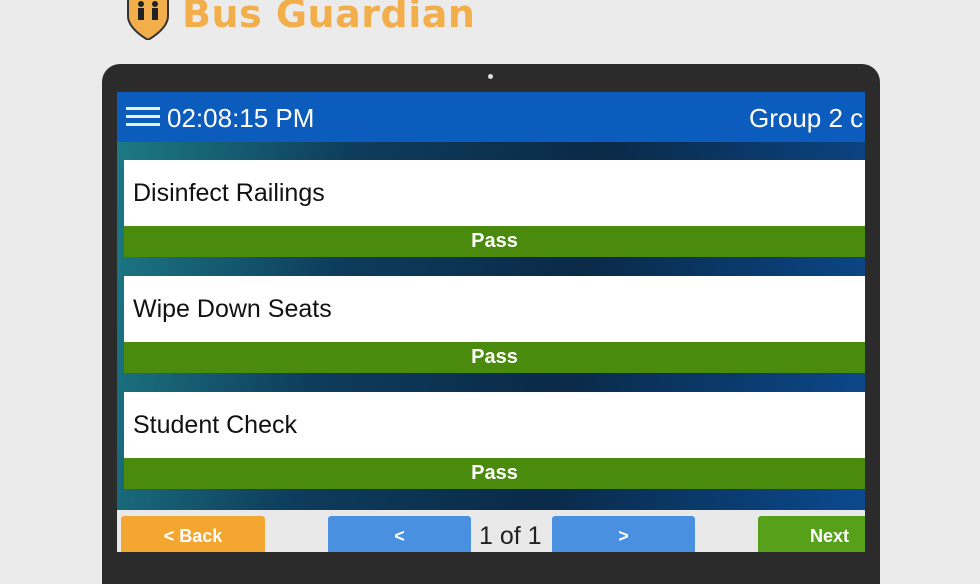 The height and width of the screenshot is (584, 980). Describe the element at coordinates (494, 309) in the screenshot. I see `item-label: Wipe Down Seats` at that location.